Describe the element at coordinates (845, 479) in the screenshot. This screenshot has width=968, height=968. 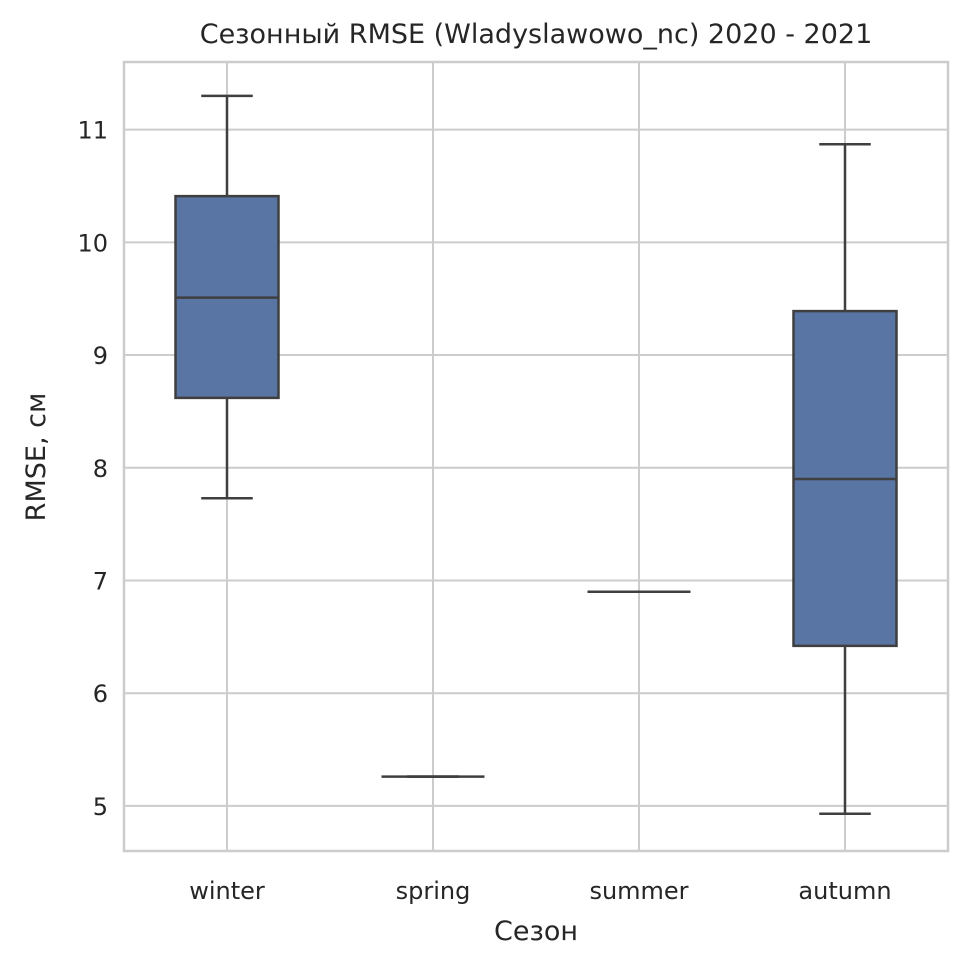
I see `box-autumn` at that location.